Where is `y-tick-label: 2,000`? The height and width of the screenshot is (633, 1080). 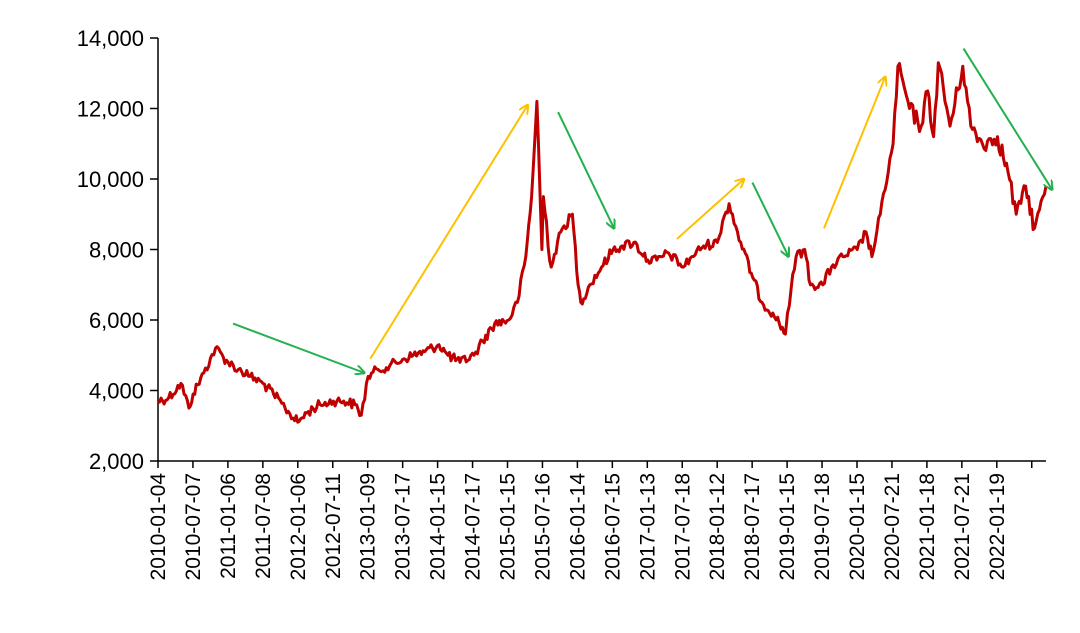 y-tick-label: 2,000 is located at coordinates (116, 461).